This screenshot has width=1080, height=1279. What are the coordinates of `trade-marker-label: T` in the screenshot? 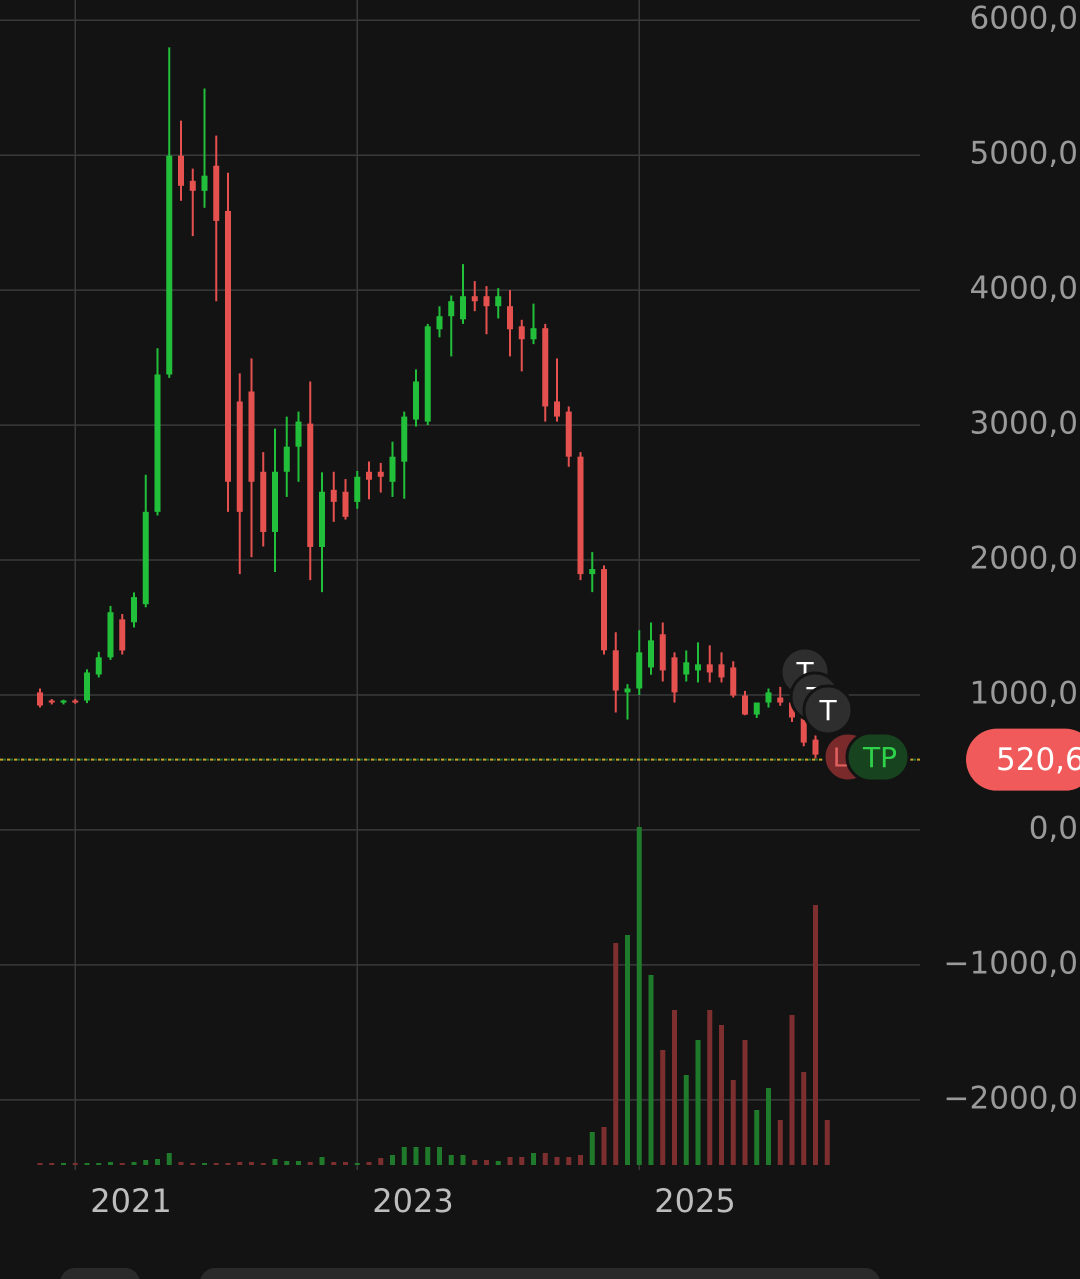 It's located at (827, 710).